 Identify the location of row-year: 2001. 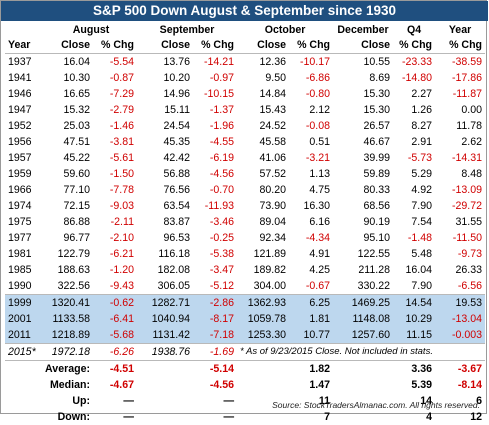
(25, 319).